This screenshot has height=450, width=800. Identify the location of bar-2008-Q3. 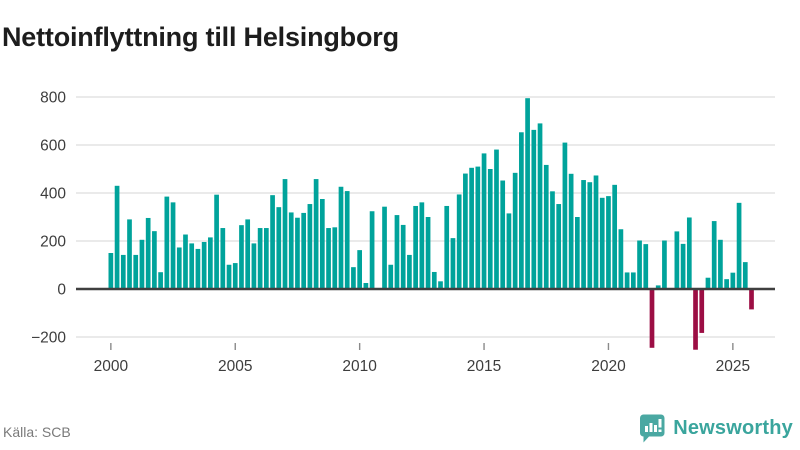
(322, 244).